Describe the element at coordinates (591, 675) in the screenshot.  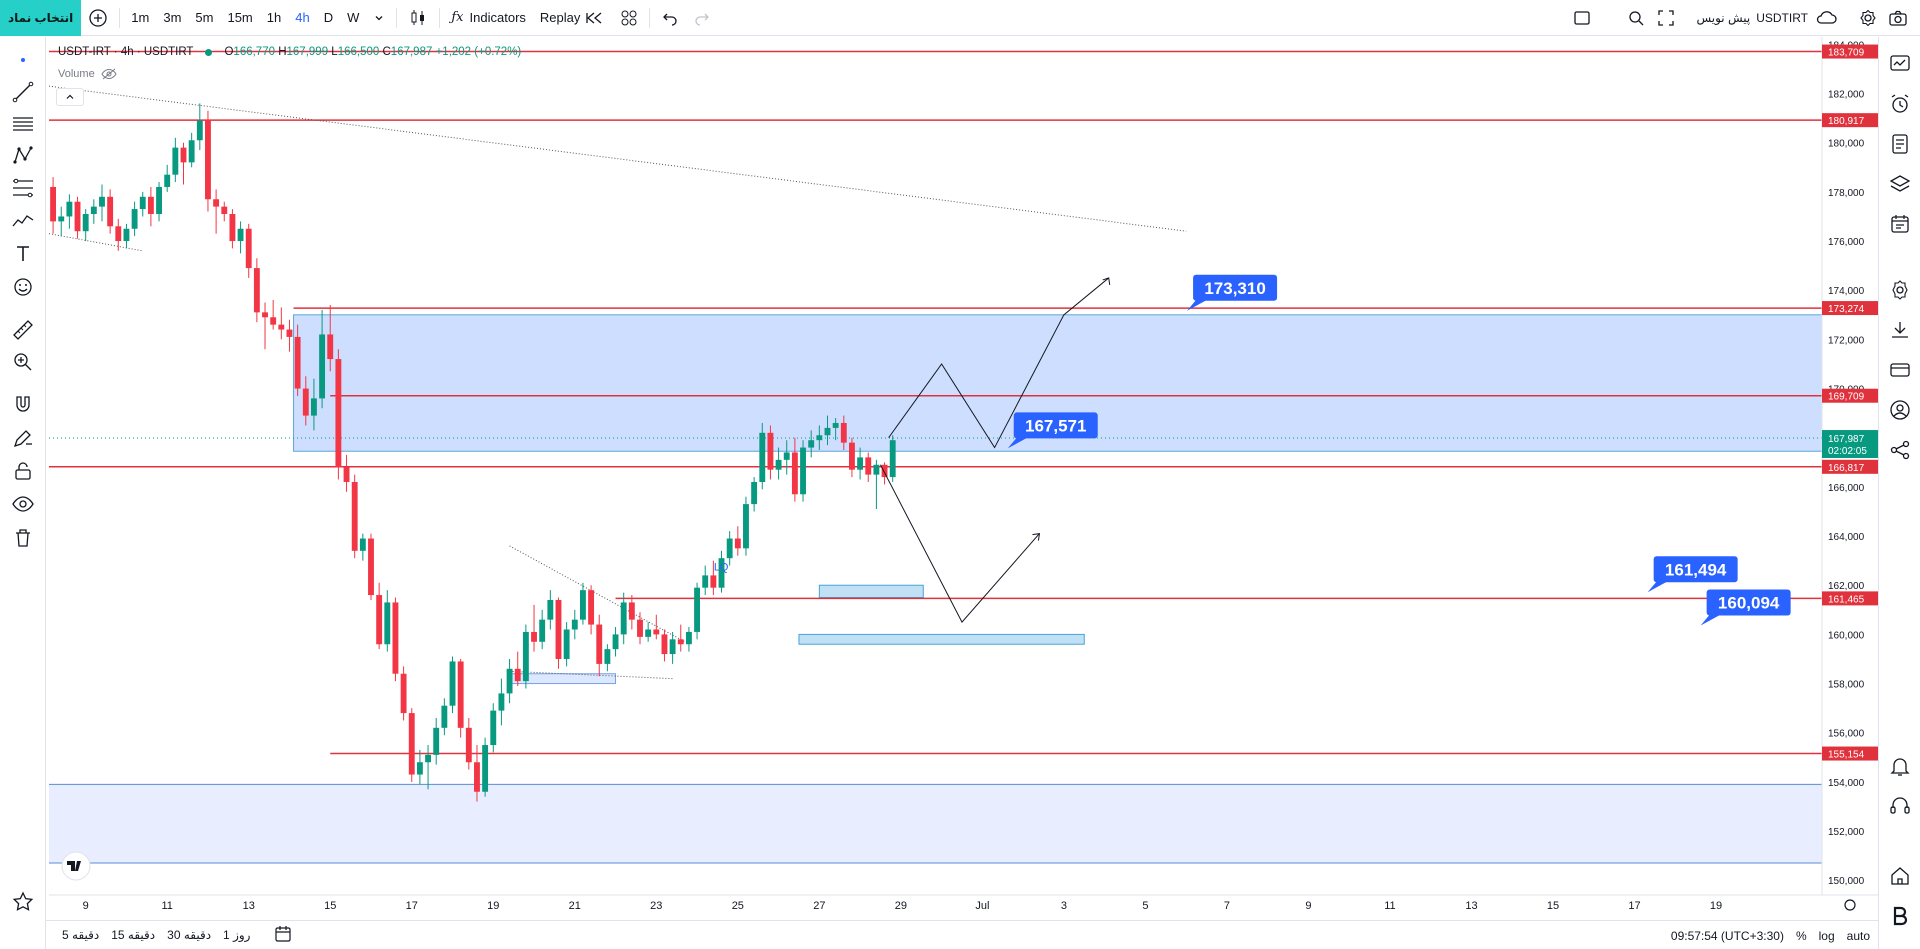
I see `wedge-lower-line` at that location.